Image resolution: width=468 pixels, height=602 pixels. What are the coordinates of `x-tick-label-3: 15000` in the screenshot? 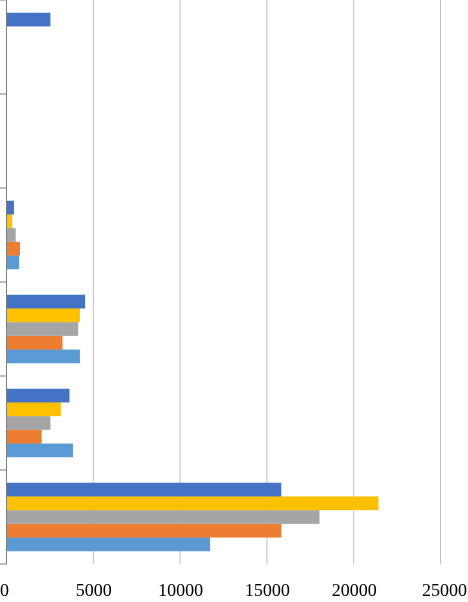 It's located at (267, 590).